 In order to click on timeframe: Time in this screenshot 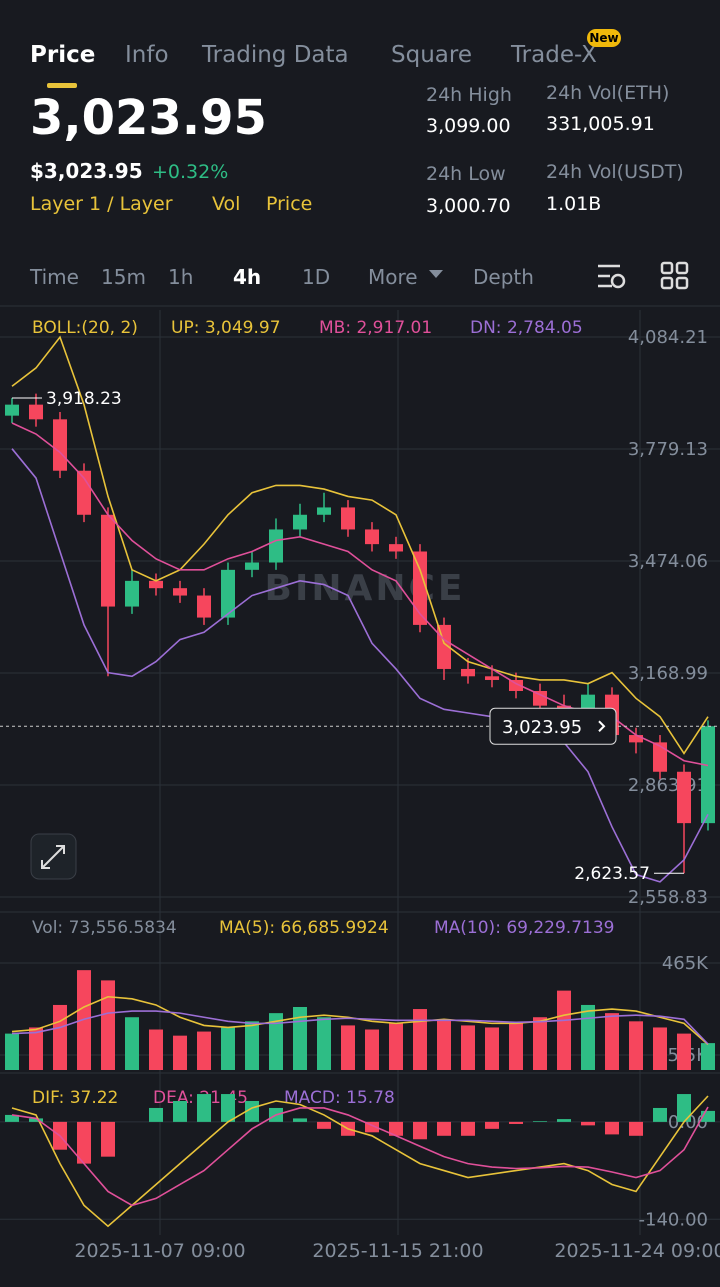, I will do `click(54, 277)`.